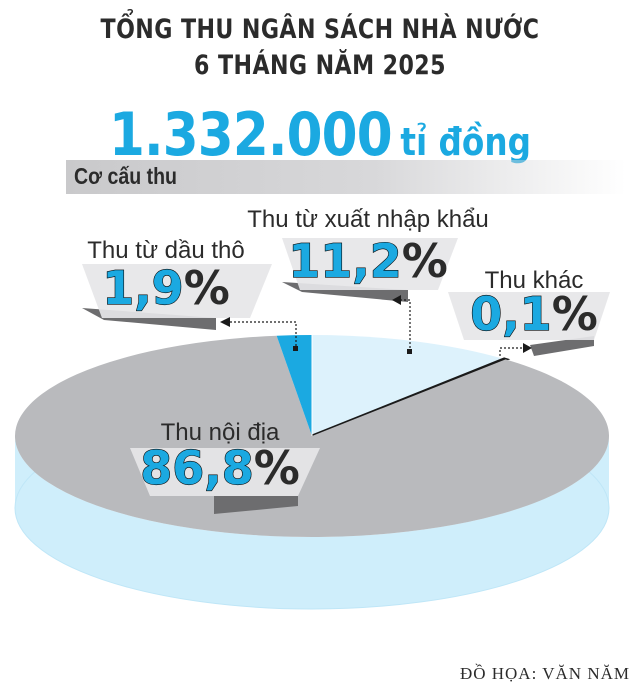  What do you see at coordinates (368, 219) in the screenshot?
I see `label-name-2: Thu từ xuất nhập khẩu` at bounding box center [368, 219].